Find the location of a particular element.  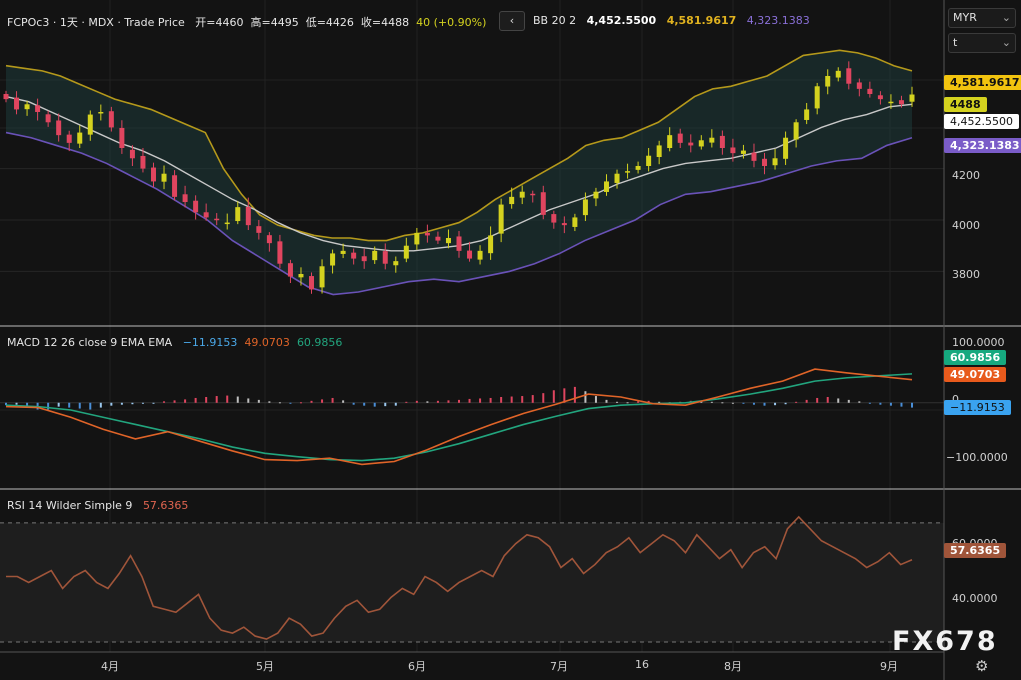

bb-label: BB 20 2 is located at coordinates (555, 20).